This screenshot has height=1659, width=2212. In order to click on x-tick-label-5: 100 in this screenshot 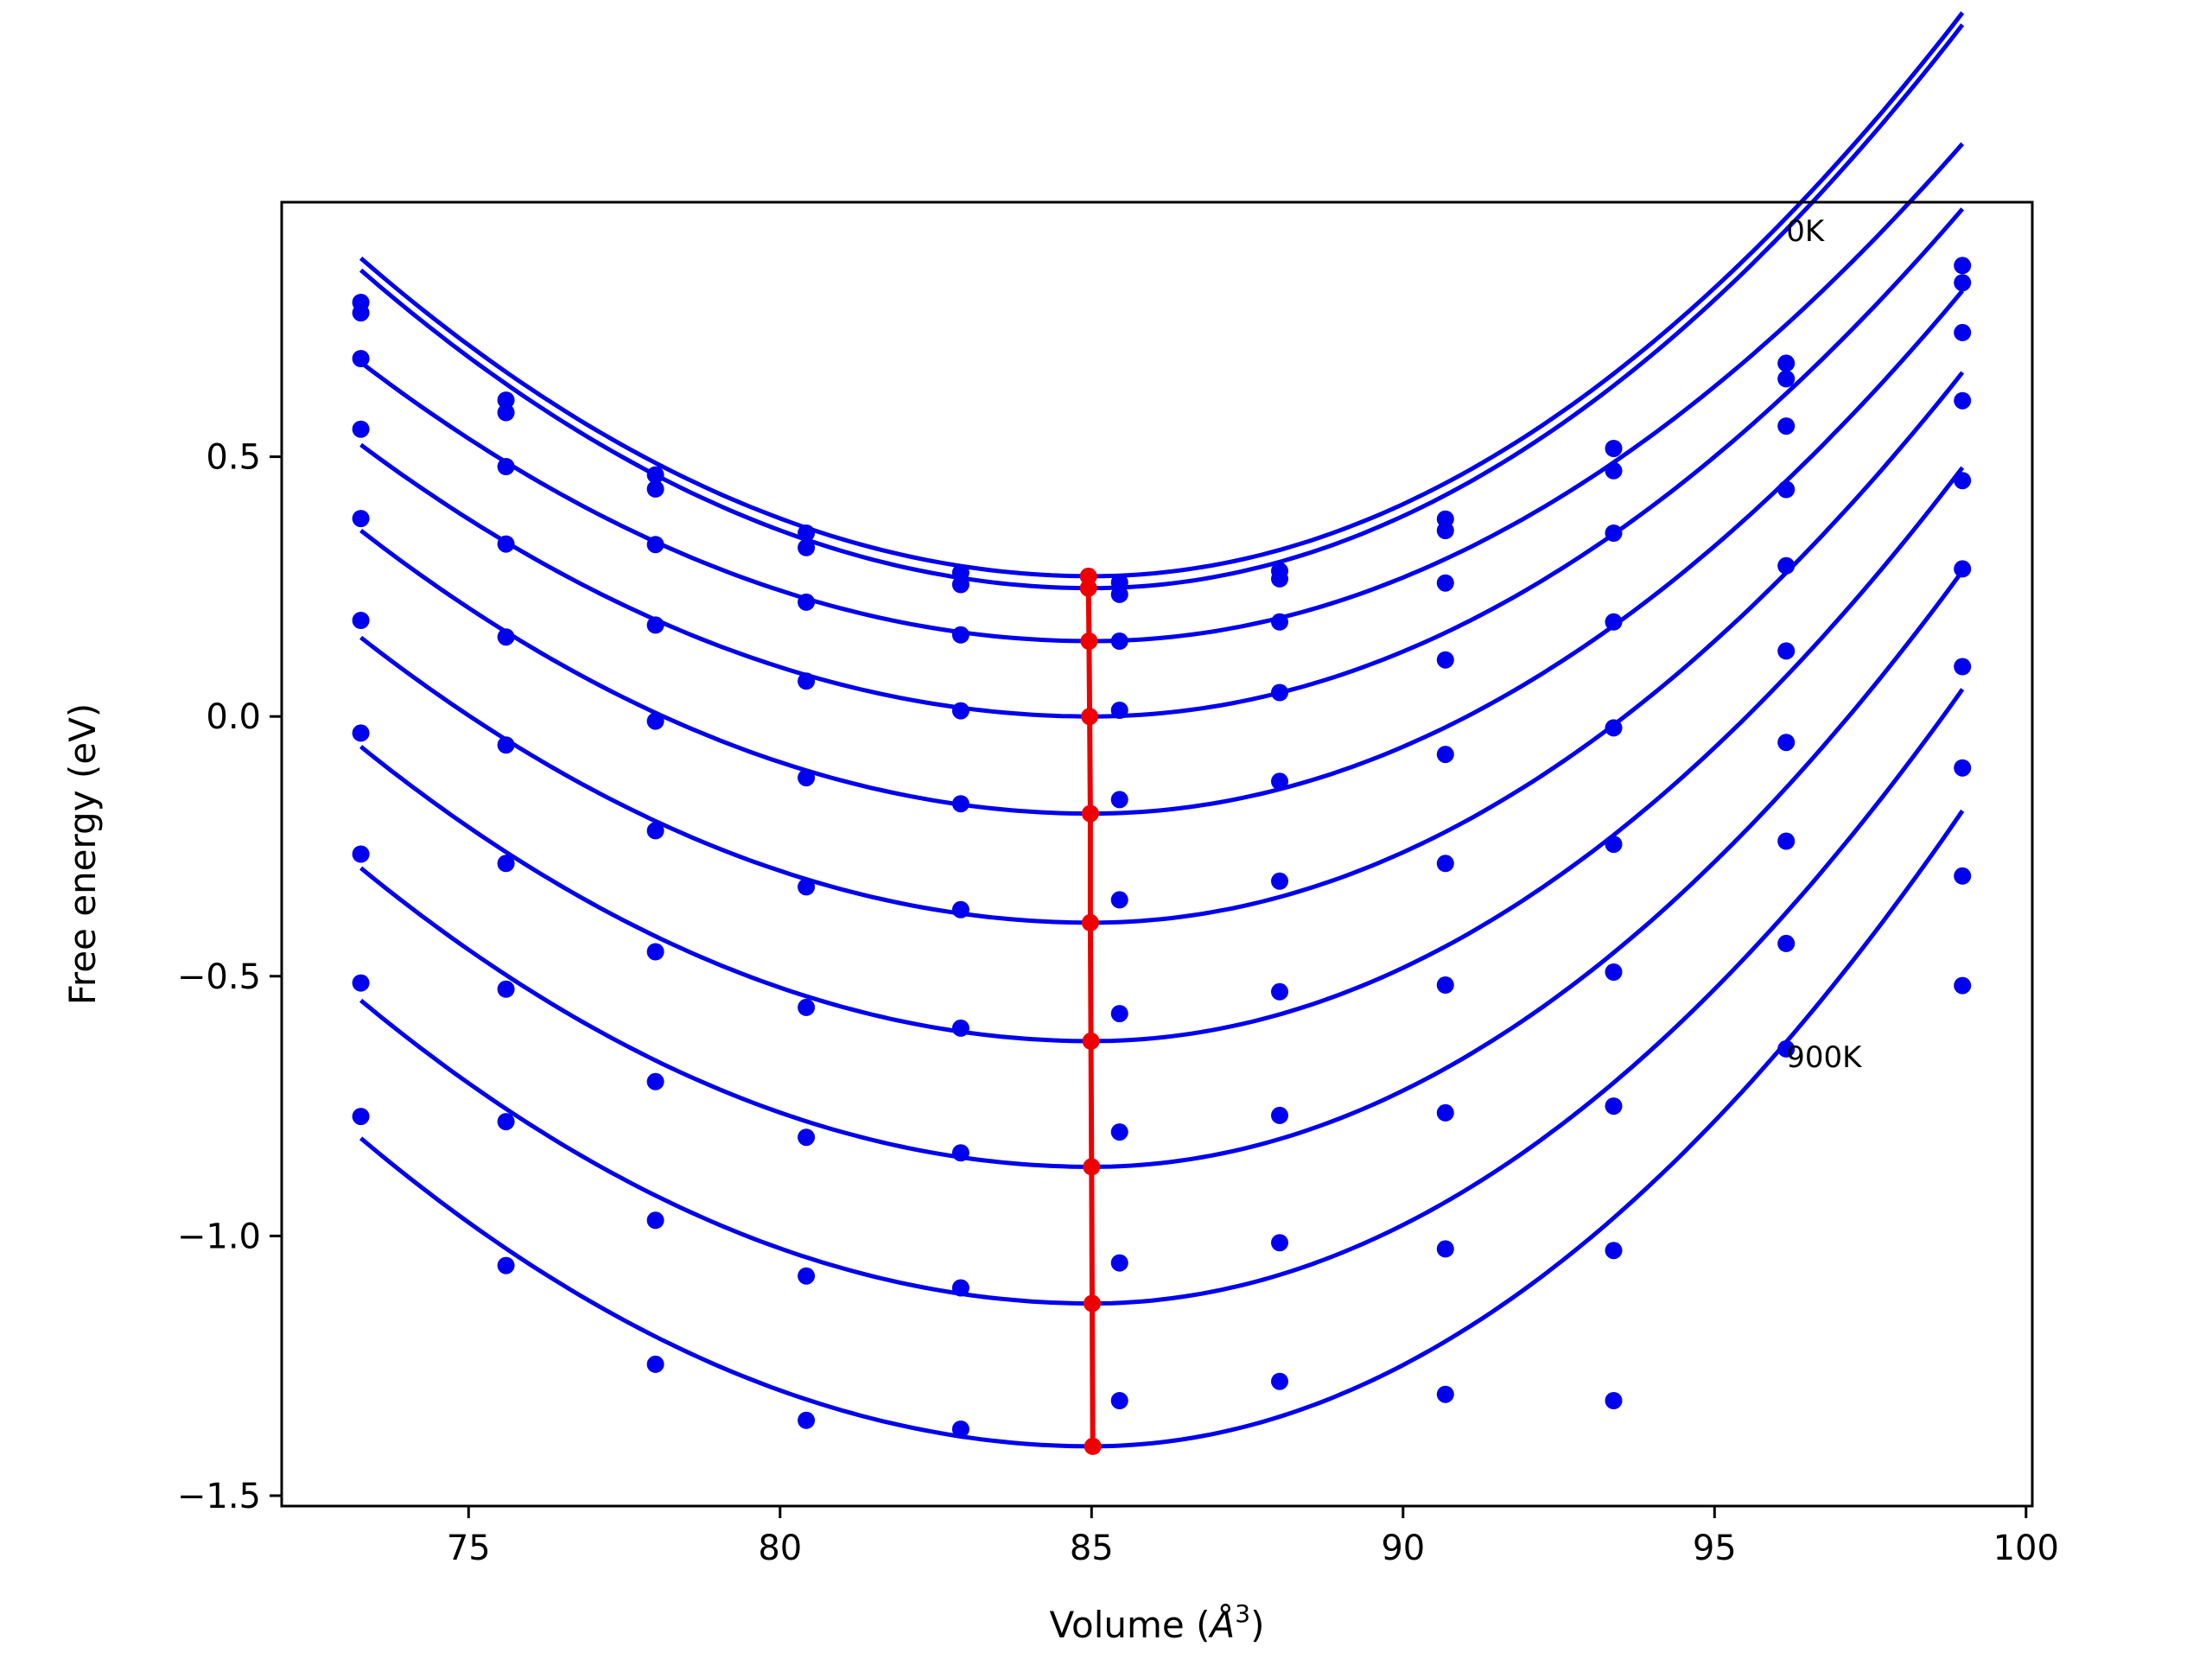, I will do `click(2026, 1548)`.